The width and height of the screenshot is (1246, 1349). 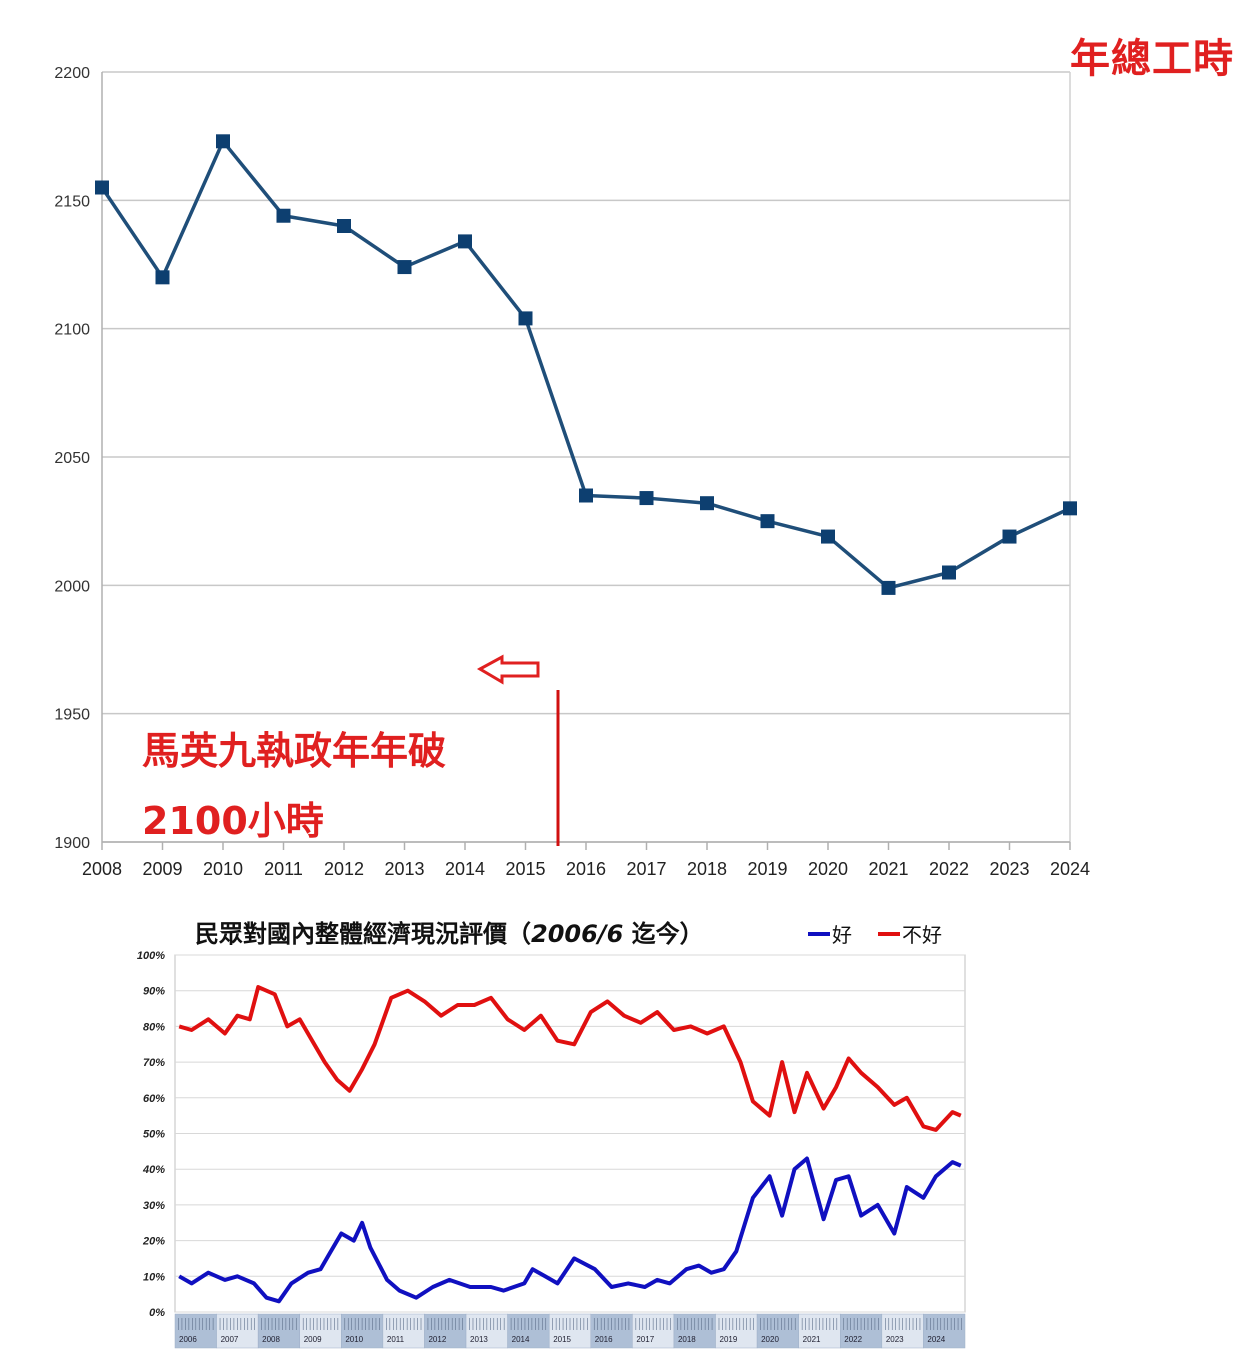 What do you see at coordinates (233, 821) in the screenshot?
I see `annotation-text-line2: 2100小時` at bounding box center [233, 821].